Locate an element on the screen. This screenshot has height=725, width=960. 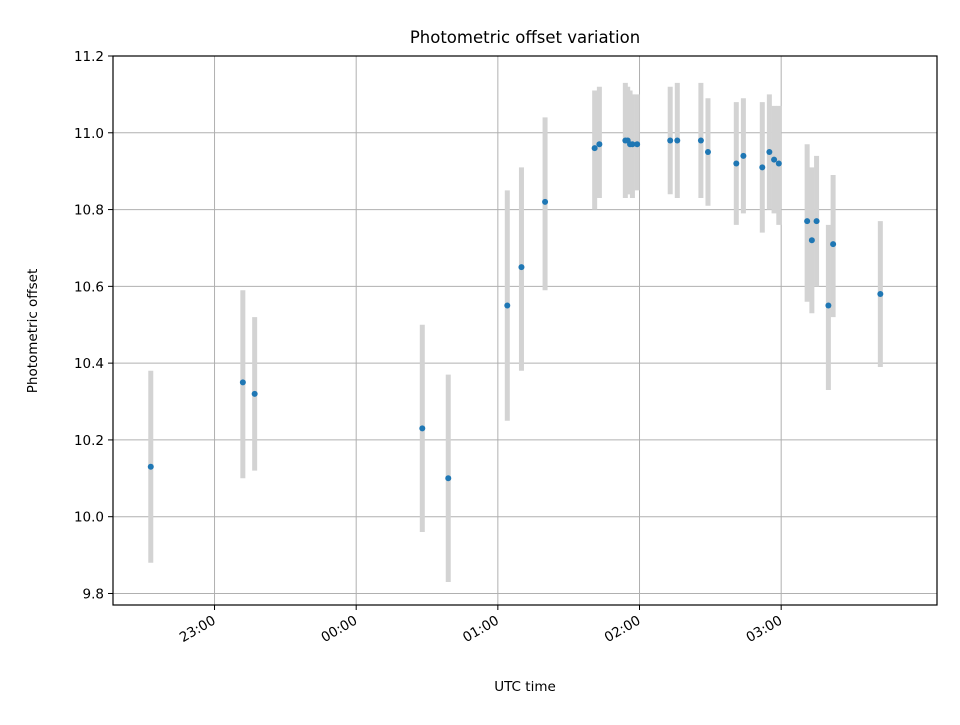
y-tick-label: 9.8 is located at coordinates (93, 594).